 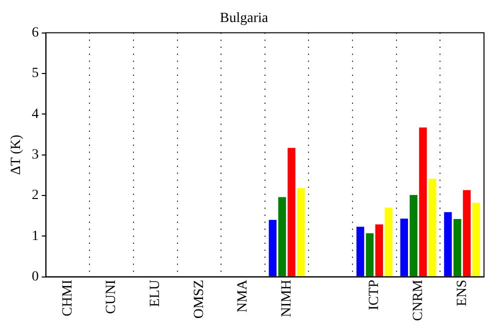 What do you see at coordinates (418, 300) in the screenshot?
I see `x-tick-label: CNRM` at bounding box center [418, 300].